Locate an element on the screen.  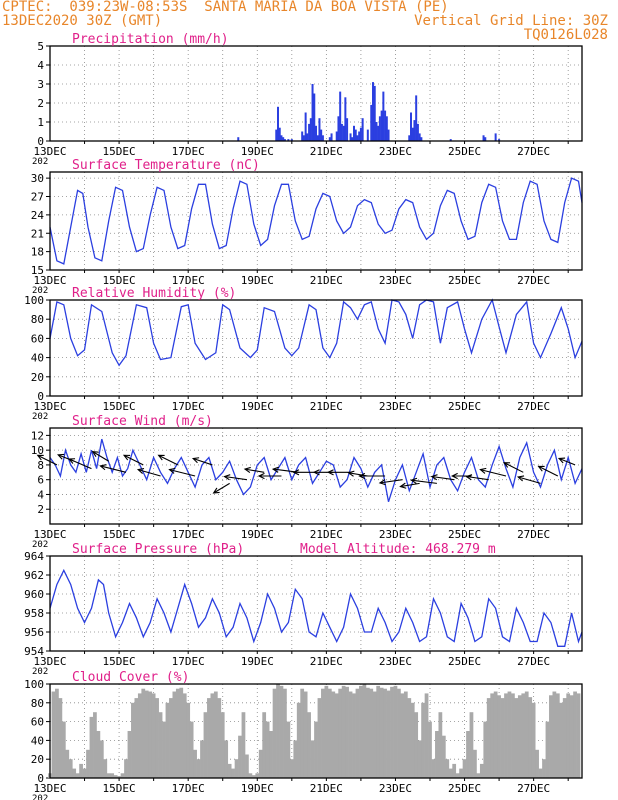
x-tick-label: 15DEC is located at coordinates (119, 151).